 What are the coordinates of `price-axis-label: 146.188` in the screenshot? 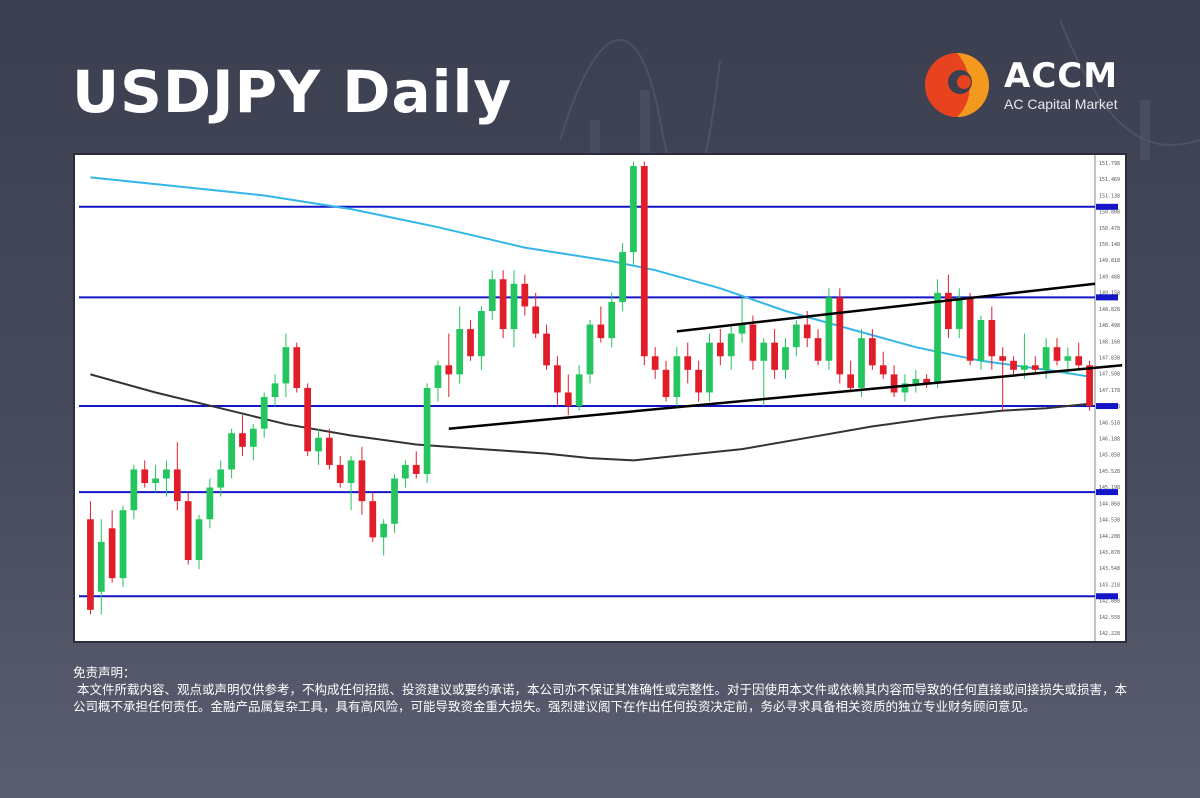 It's located at (1109, 440).